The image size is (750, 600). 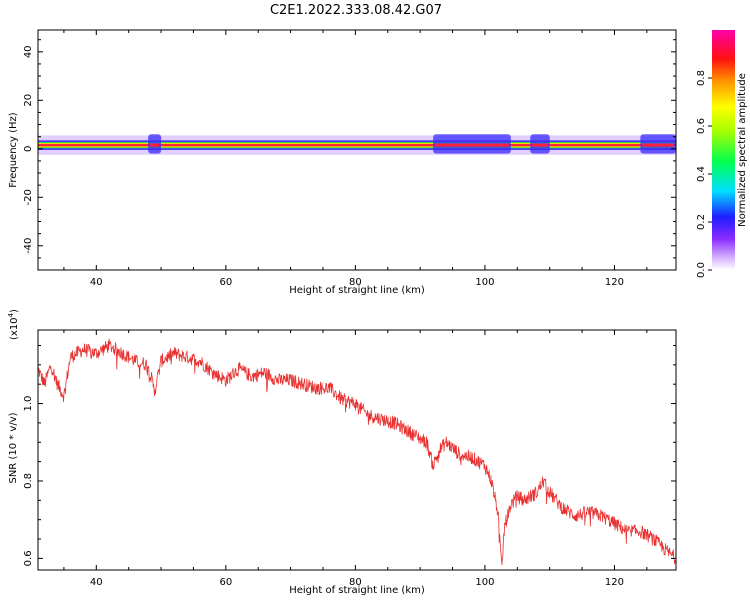 What do you see at coordinates (28, 404) in the screenshot?
I see `y-tick-label: 1.0` at bounding box center [28, 404].